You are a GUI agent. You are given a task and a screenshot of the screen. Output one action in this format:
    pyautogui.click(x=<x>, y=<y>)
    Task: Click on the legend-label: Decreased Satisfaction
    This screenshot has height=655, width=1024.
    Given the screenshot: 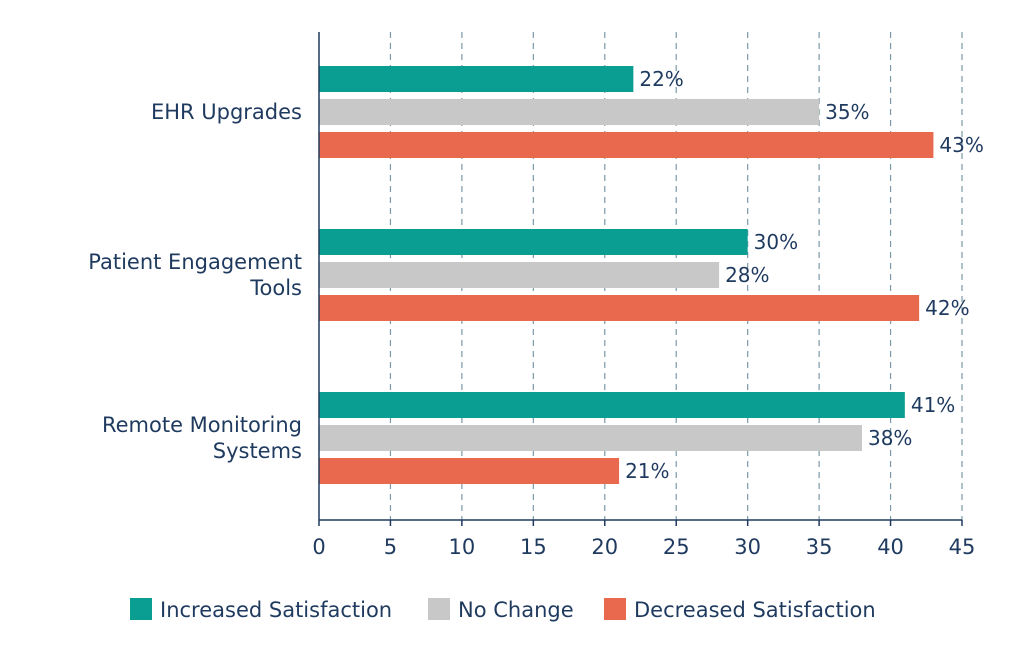 What is the action you would take?
    pyautogui.click(x=755, y=610)
    